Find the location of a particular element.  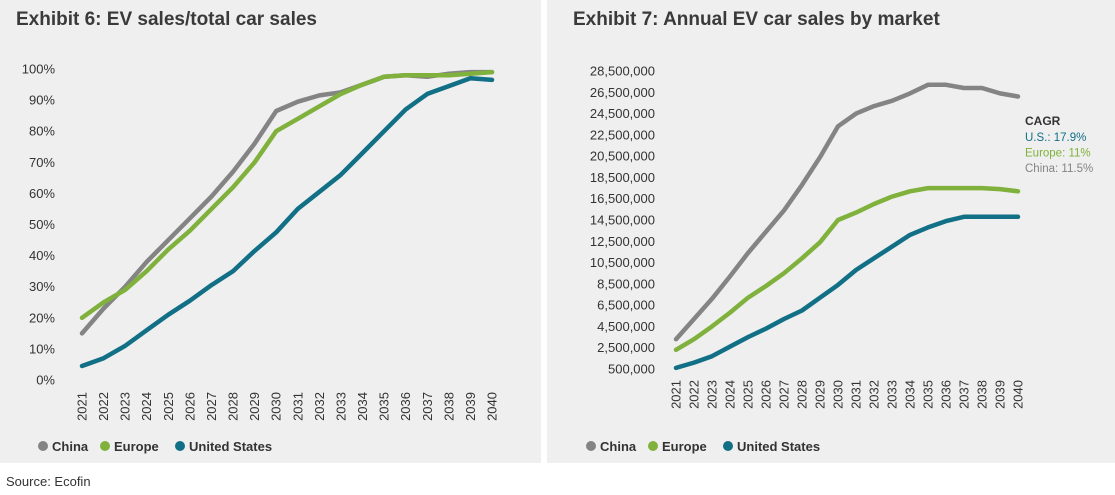

source-note: Source: Ecofin is located at coordinates (48, 481).